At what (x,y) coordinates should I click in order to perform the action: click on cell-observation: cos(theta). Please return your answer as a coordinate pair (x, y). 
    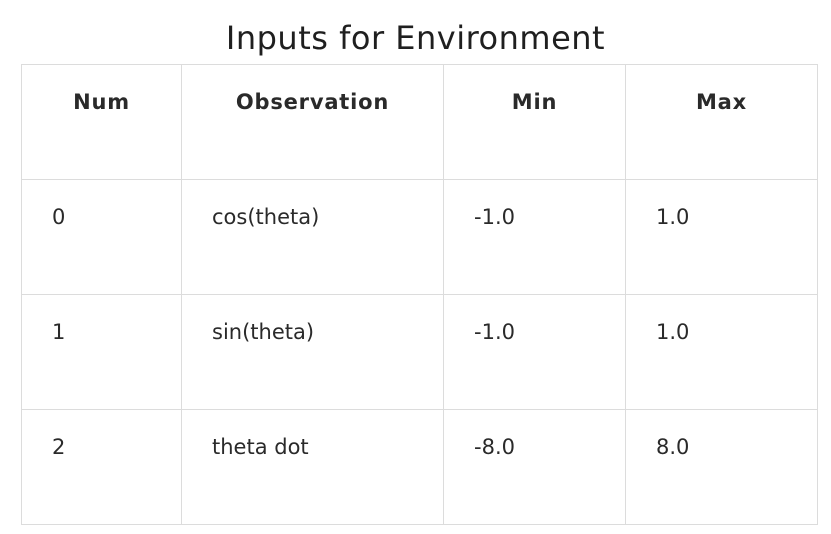
    Looking at the image, I should click on (312, 237).